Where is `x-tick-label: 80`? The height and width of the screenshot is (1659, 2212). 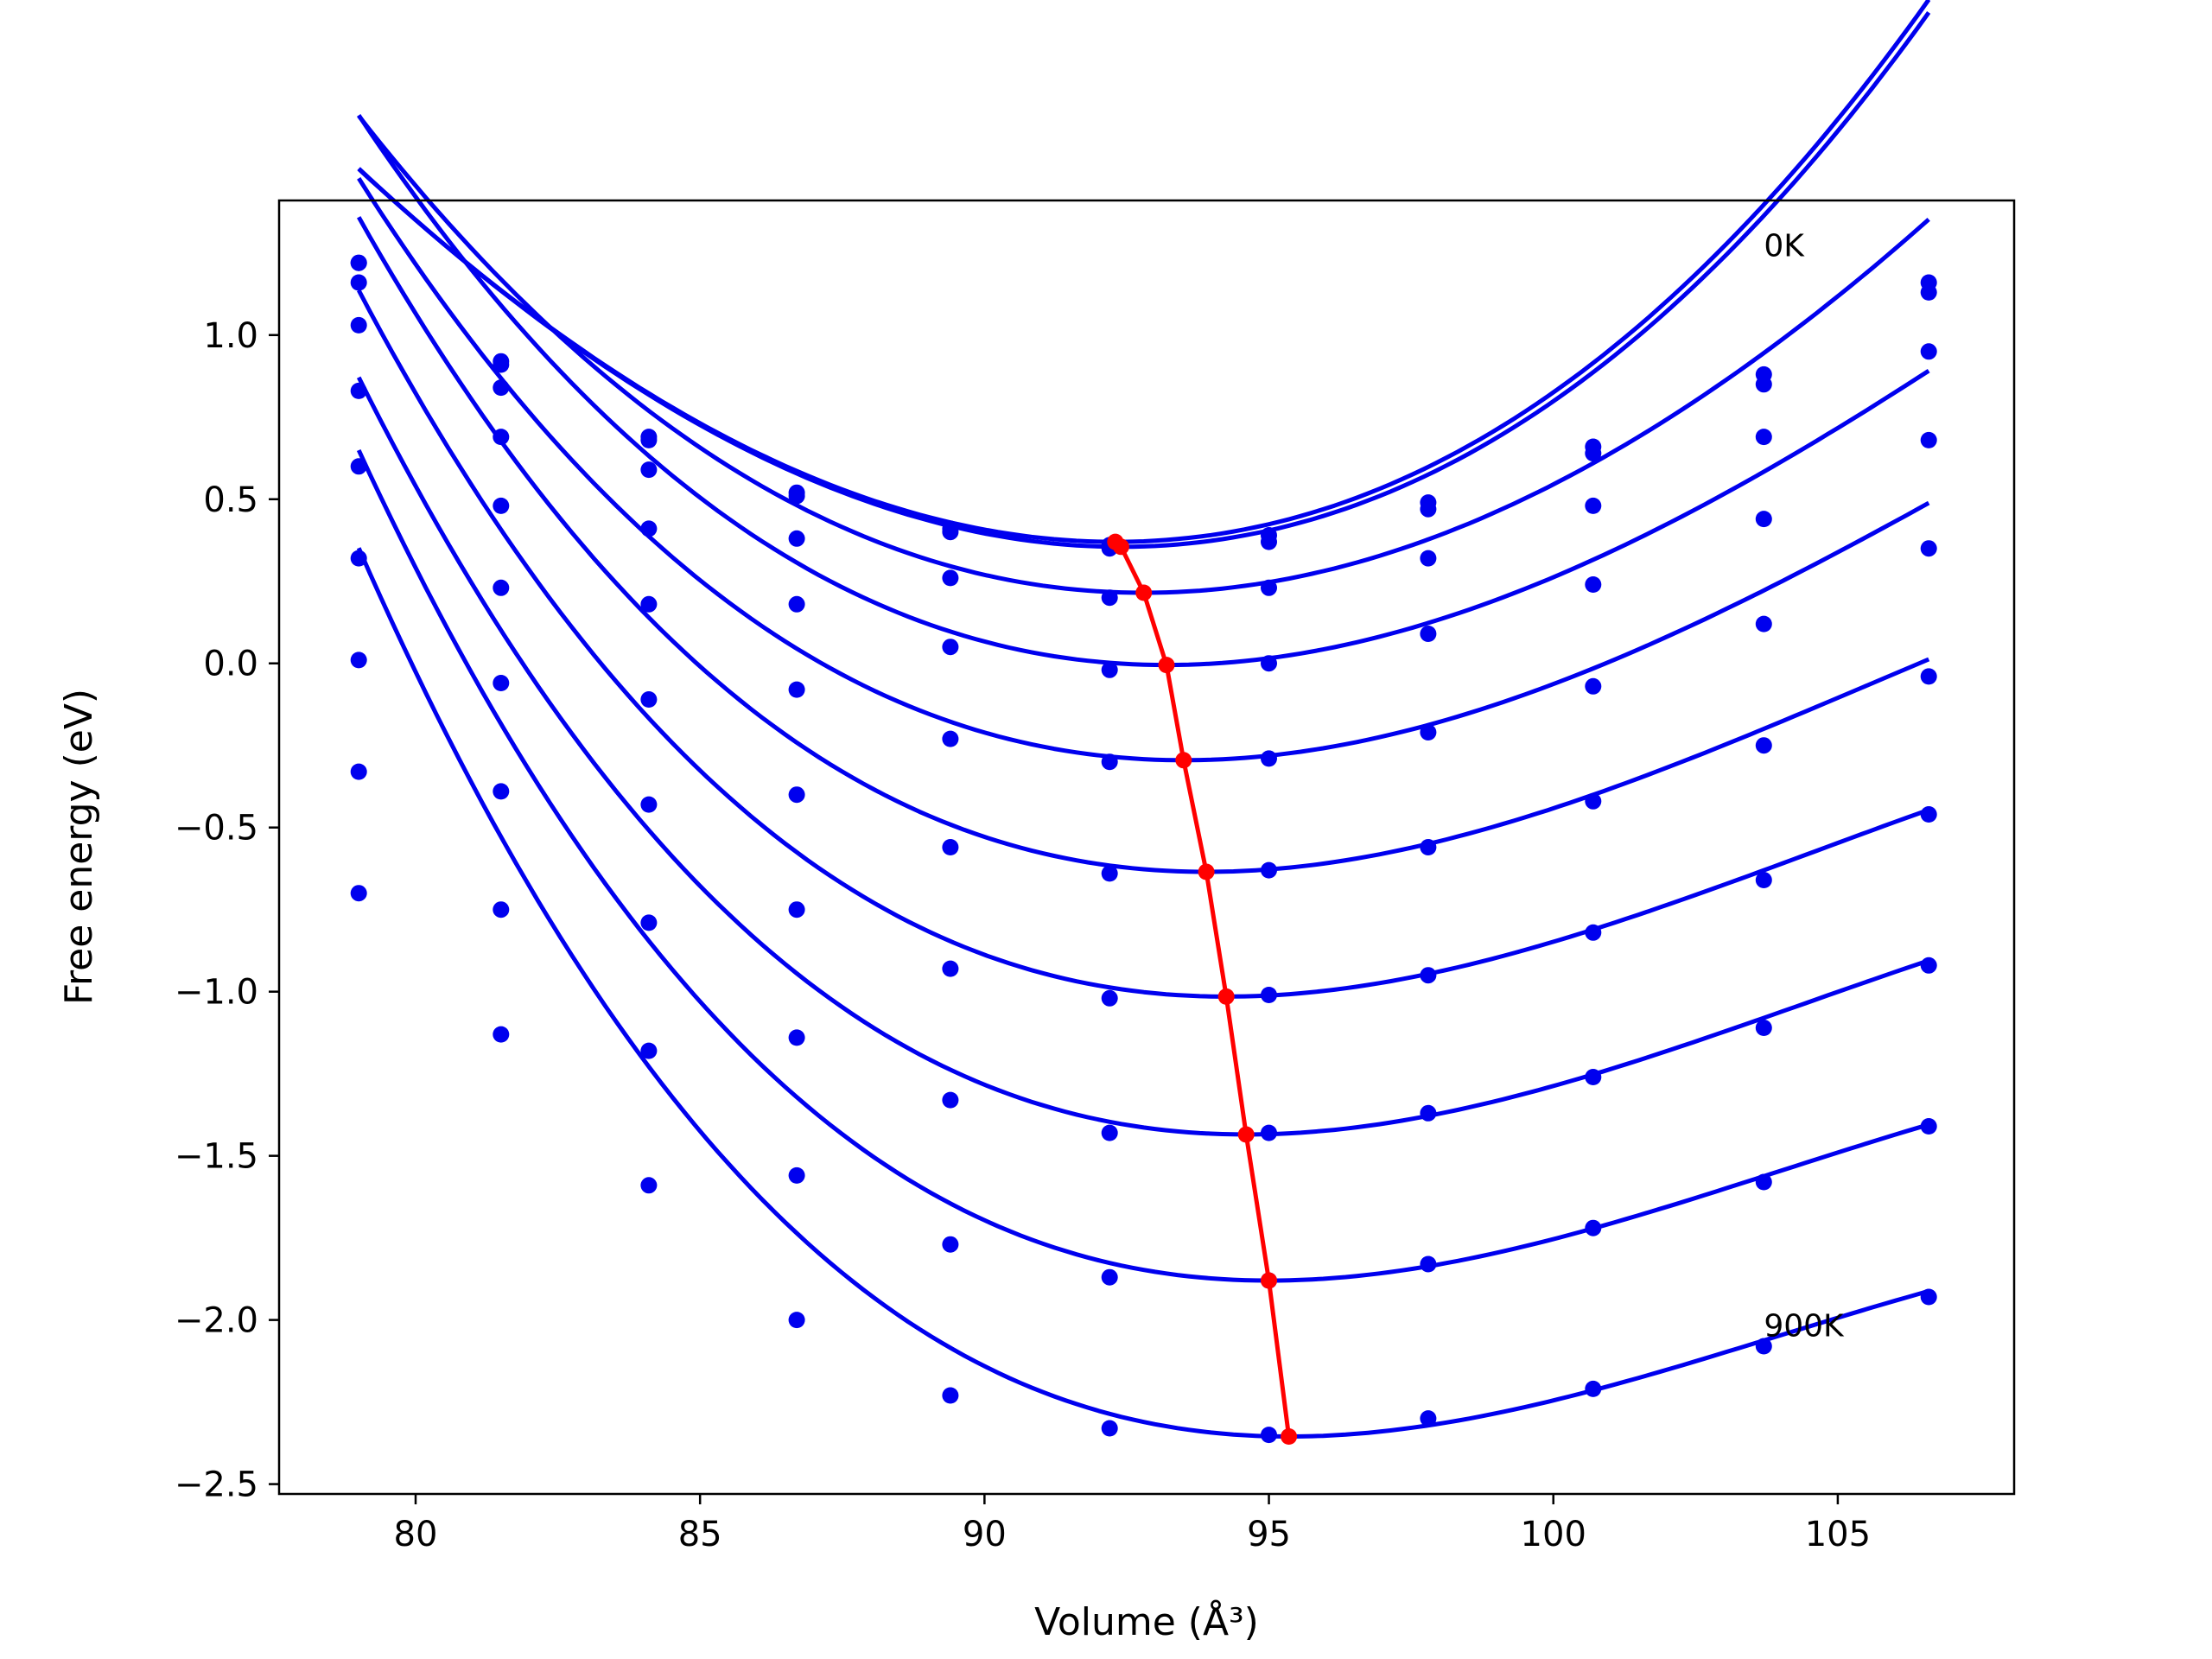
x-tick-label: 80 is located at coordinates (416, 1534).